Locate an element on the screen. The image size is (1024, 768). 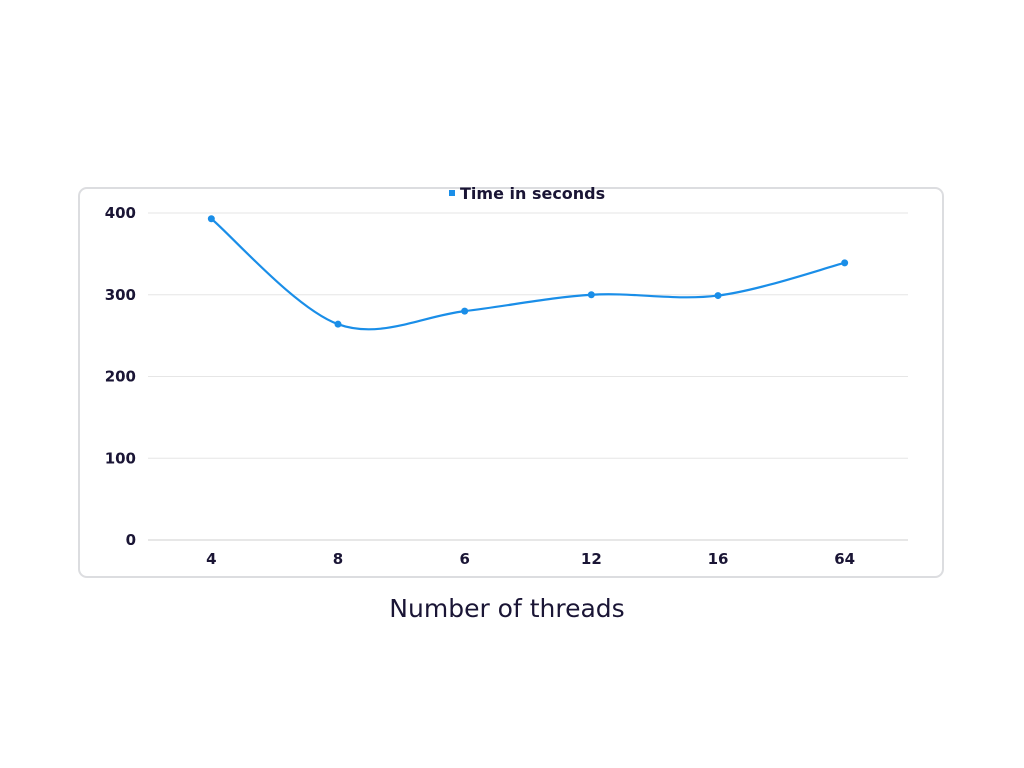
legend: Time in seconds is located at coordinates (527, 193).